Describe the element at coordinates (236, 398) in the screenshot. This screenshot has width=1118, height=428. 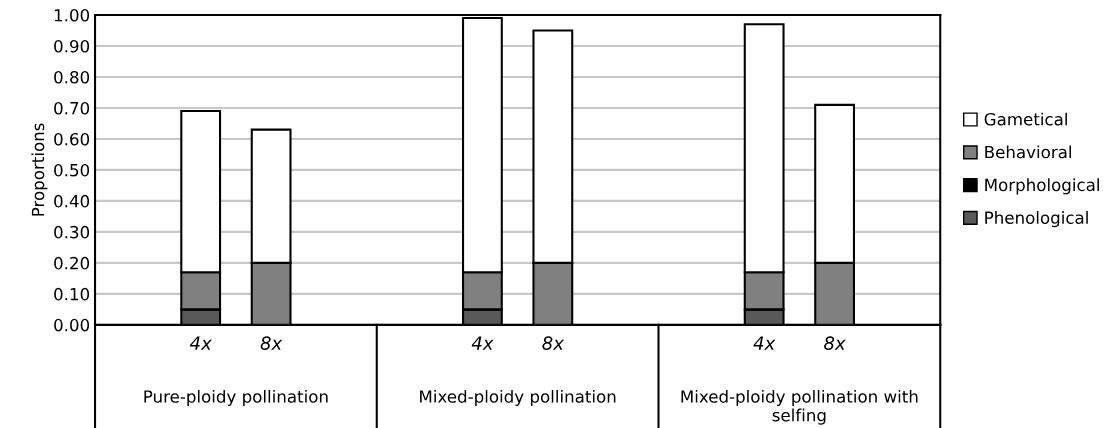
I see `text: Pure-ploidy pollination` at that location.